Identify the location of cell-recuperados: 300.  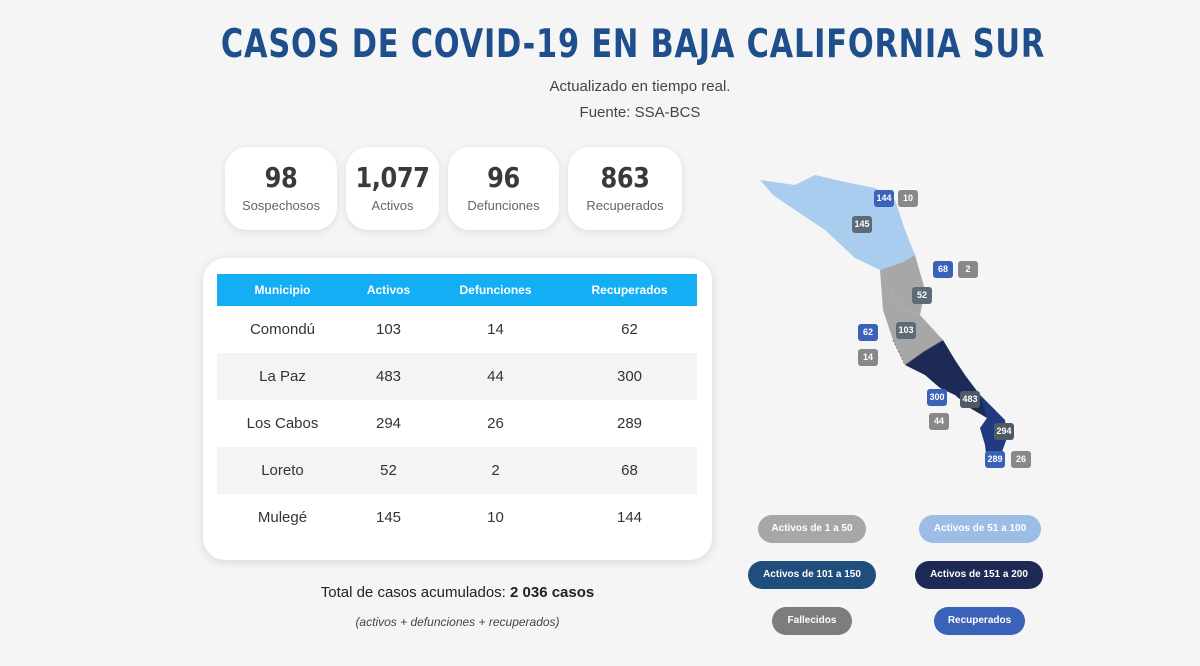
(629, 376).